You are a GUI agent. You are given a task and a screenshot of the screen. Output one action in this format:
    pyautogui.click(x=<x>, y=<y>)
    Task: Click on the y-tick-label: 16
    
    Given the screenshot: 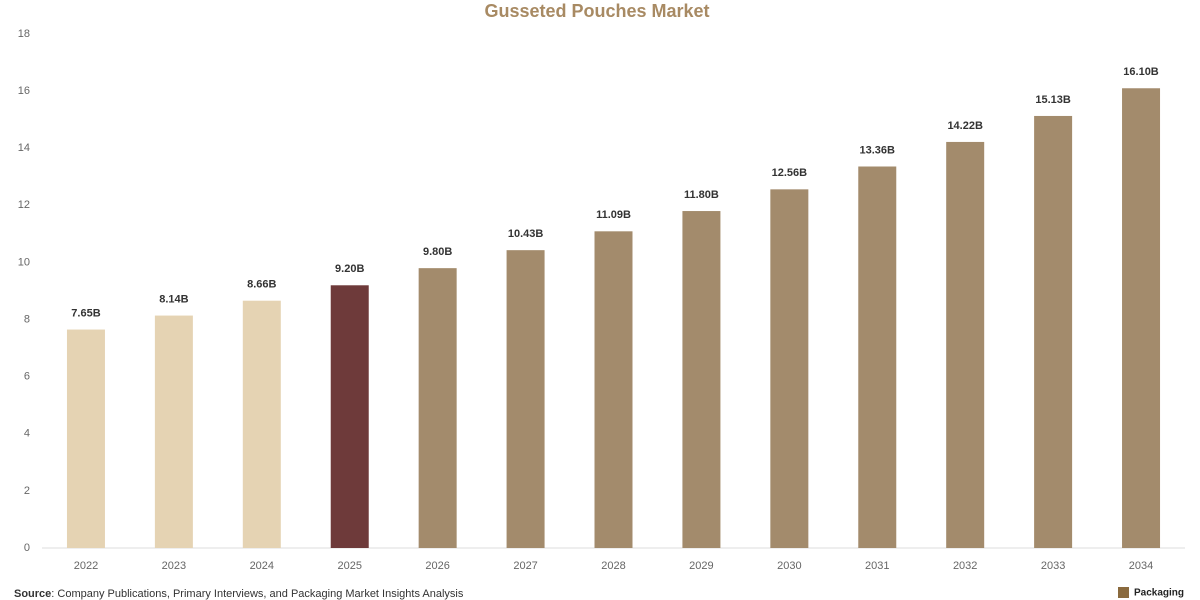 What is the action you would take?
    pyautogui.click(x=24, y=91)
    